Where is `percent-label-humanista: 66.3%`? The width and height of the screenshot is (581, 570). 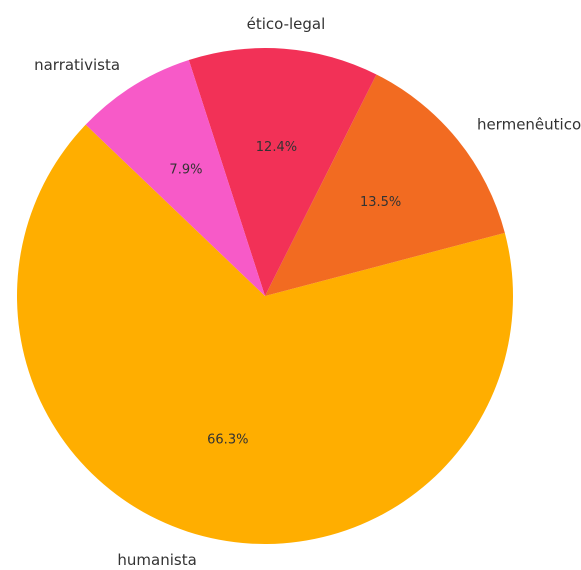
percent-label-humanista: 66.3% is located at coordinates (227, 440).